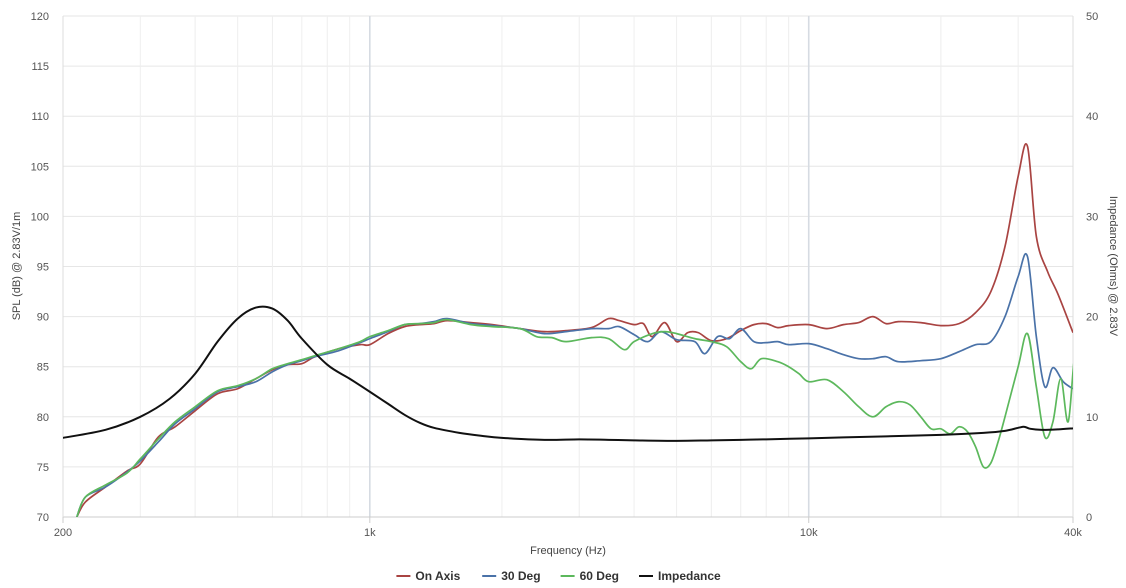  Describe the element at coordinates (558, 576) in the screenshot. I see `legend: On Axis 30 Deg 60 Deg Impedance` at that location.